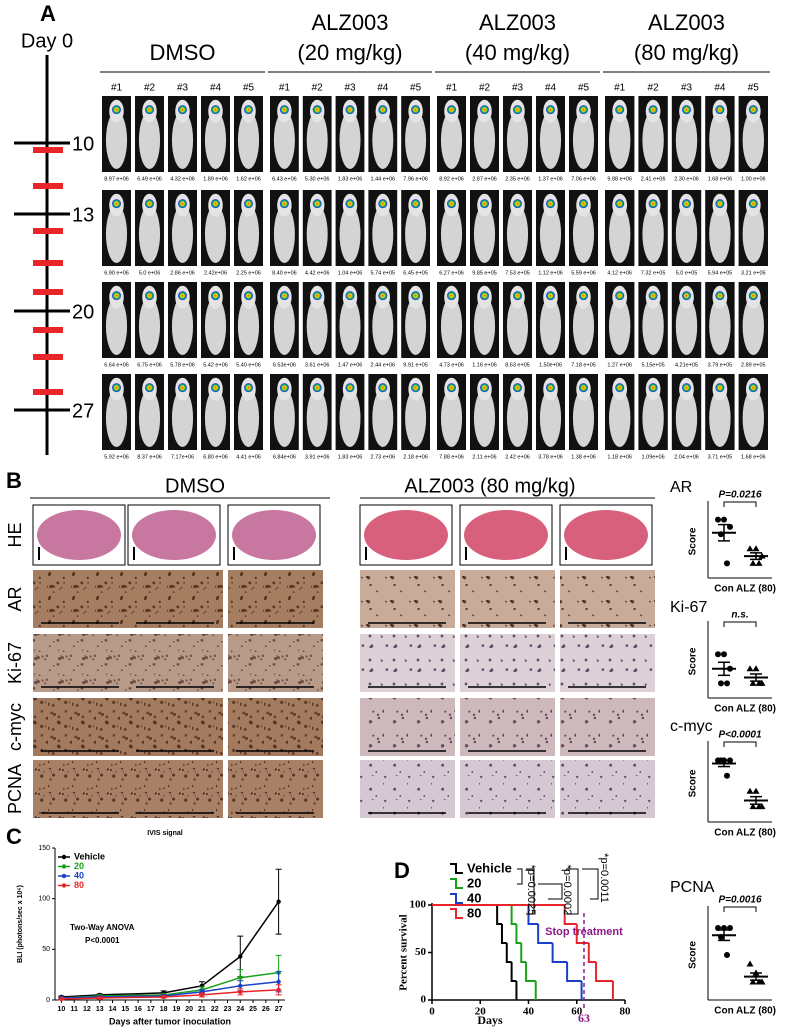 The width and height of the screenshot is (789, 1033). What do you see at coordinates (149, 365) in the screenshot?
I see `signal-label: 6.75 e+06` at bounding box center [149, 365].